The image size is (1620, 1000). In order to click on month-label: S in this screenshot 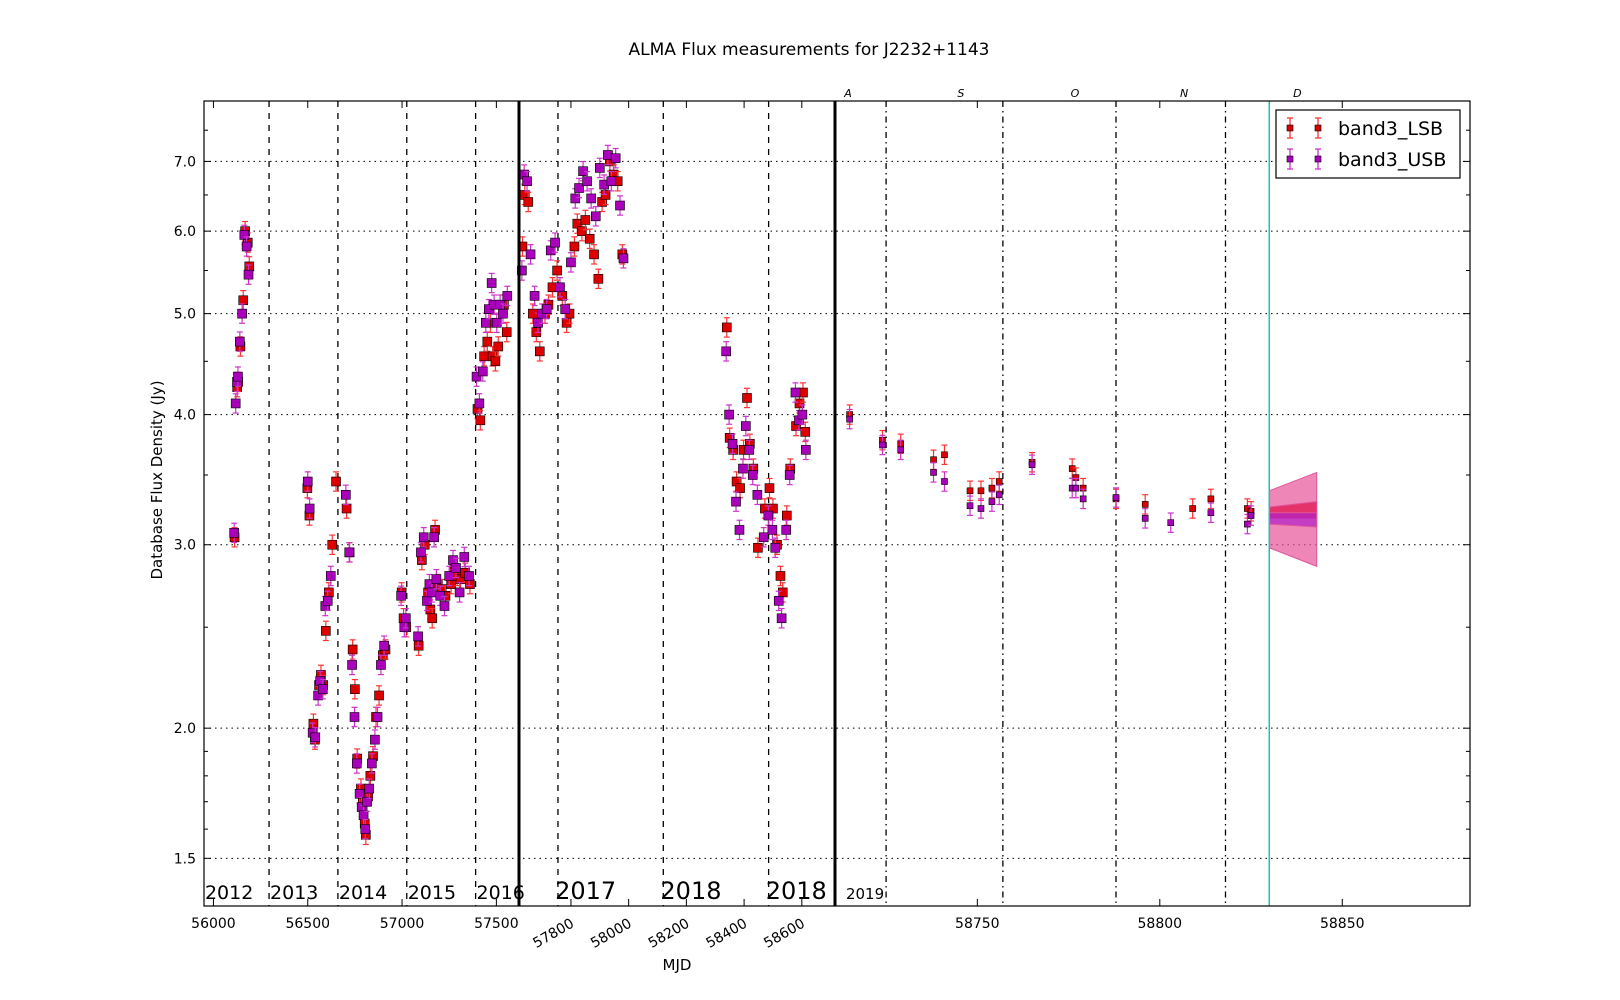, I will do `click(960, 93)`.